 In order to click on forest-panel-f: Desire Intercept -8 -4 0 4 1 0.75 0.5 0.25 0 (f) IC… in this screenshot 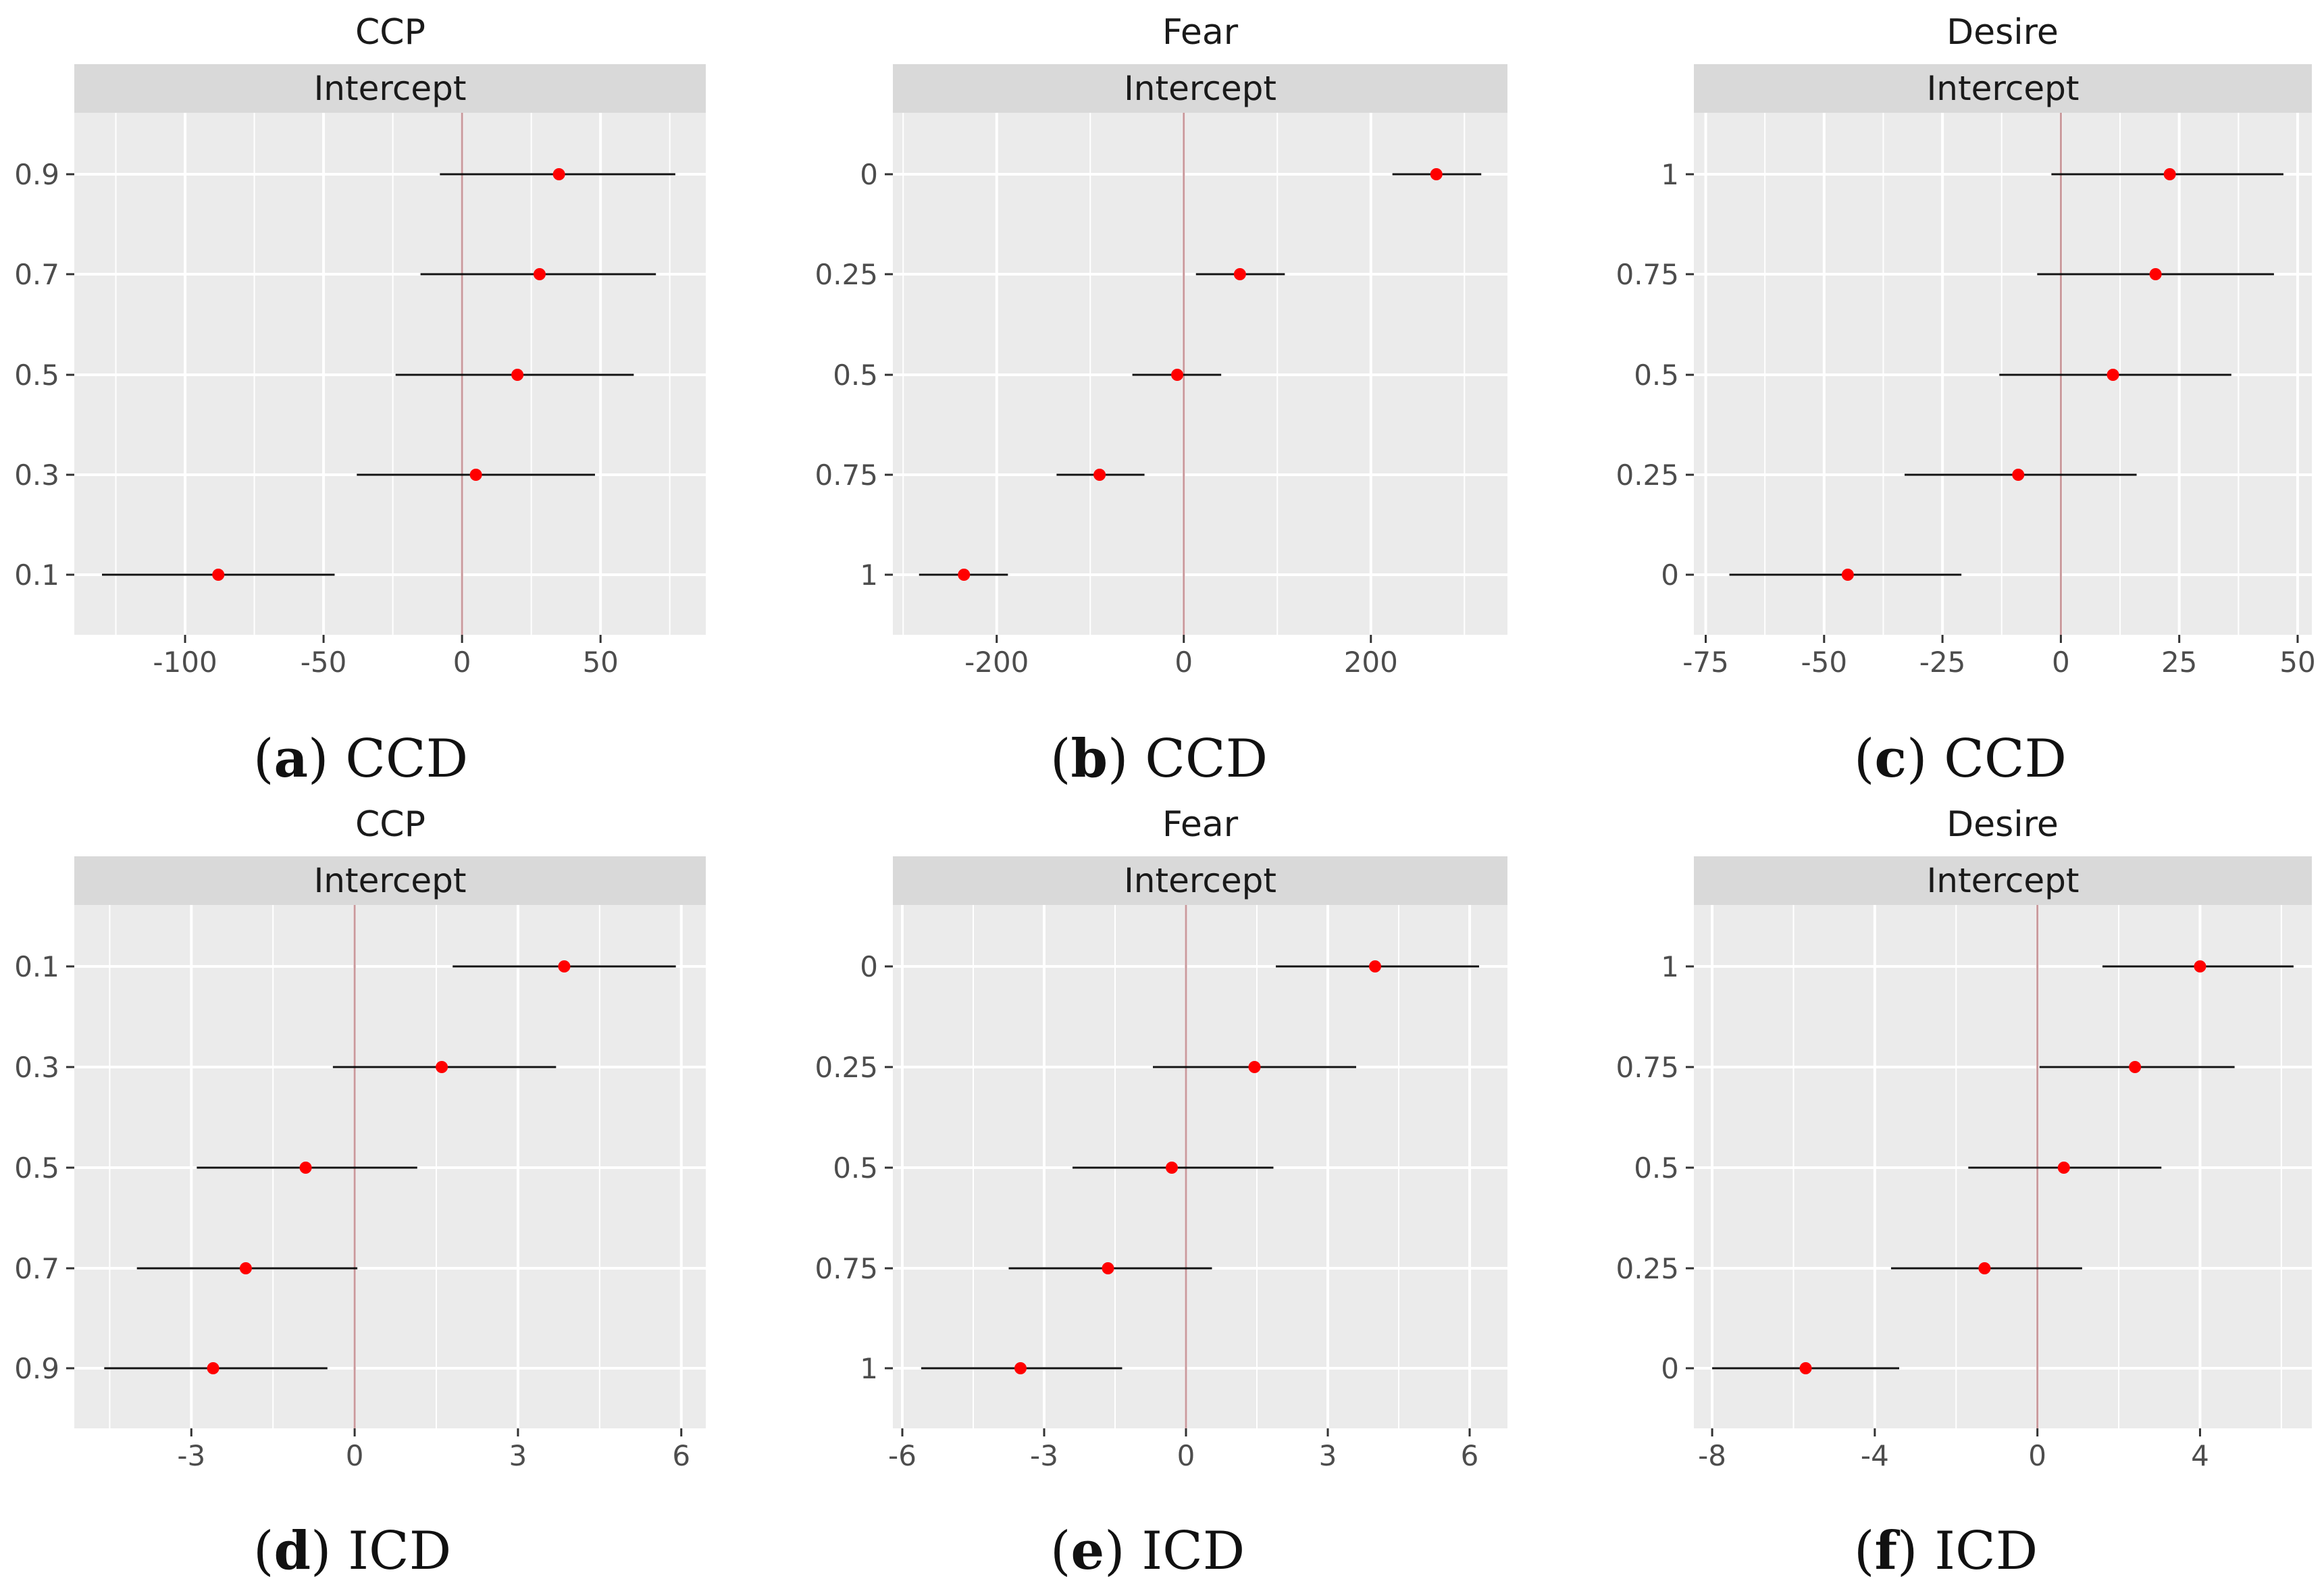, I will do `click(1964, 1193)`.